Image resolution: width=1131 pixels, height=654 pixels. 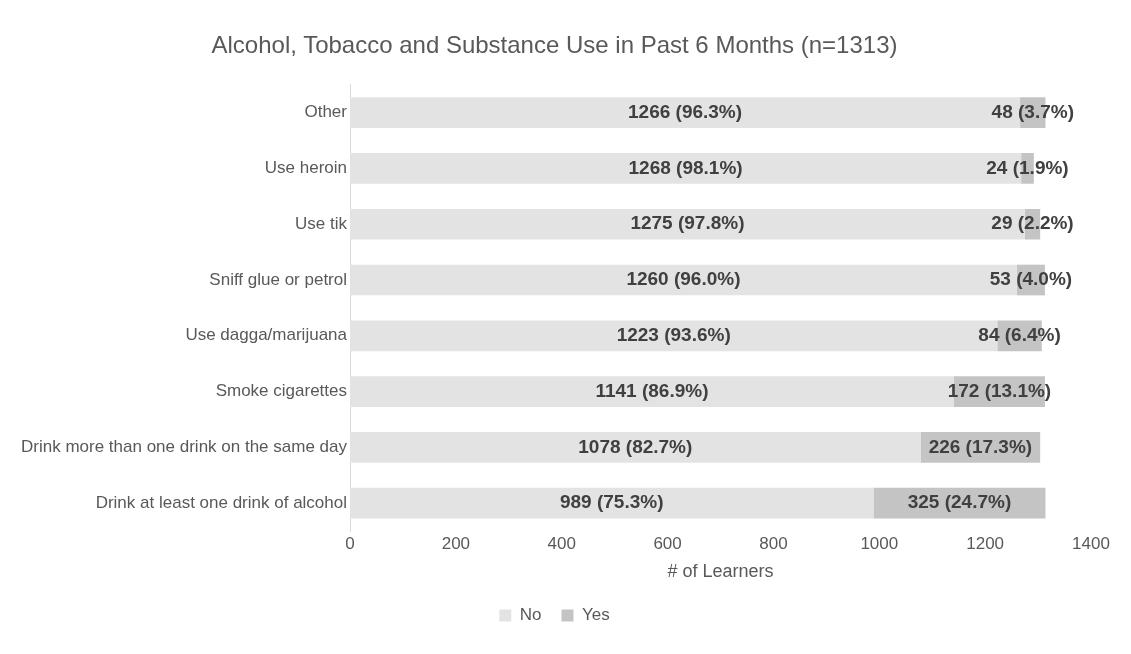 I want to click on x-tick-label: 0, so click(x=350, y=543).